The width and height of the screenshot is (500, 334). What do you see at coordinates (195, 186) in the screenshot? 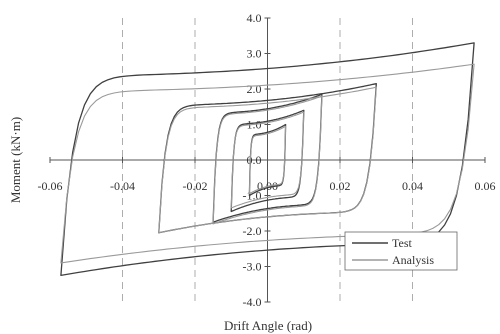
I see `x-tick-label: -0.02` at bounding box center [195, 186].